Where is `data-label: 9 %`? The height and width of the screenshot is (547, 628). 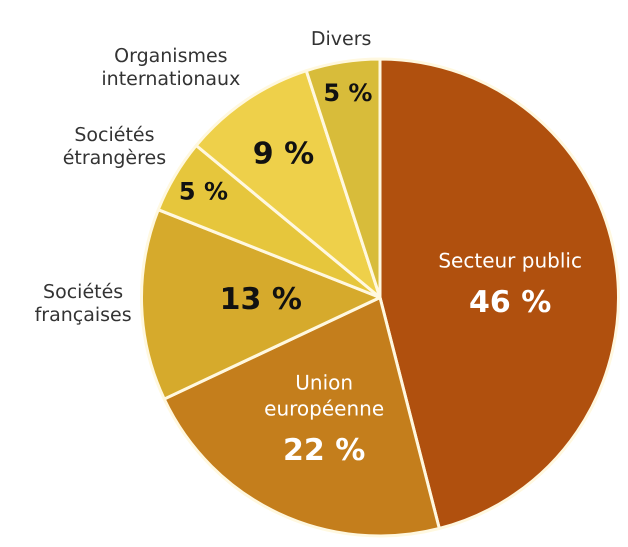 data-label: 9 % is located at coordinates (283, 154).